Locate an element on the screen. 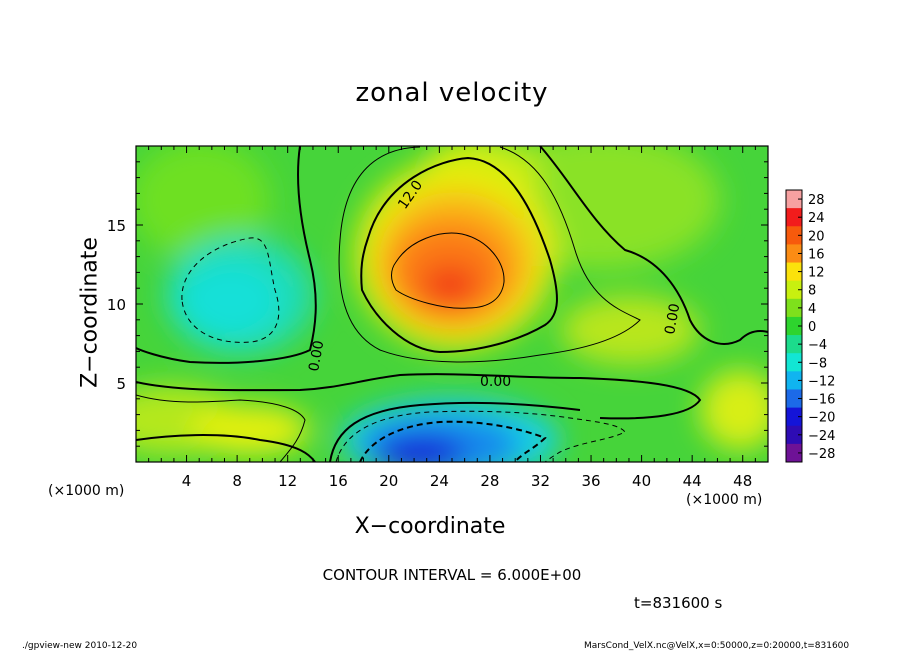 Image resolution: width=904 pixels, height=654 pixels. colorbar-tick-label: −16 is located at coordinates (821, 400).